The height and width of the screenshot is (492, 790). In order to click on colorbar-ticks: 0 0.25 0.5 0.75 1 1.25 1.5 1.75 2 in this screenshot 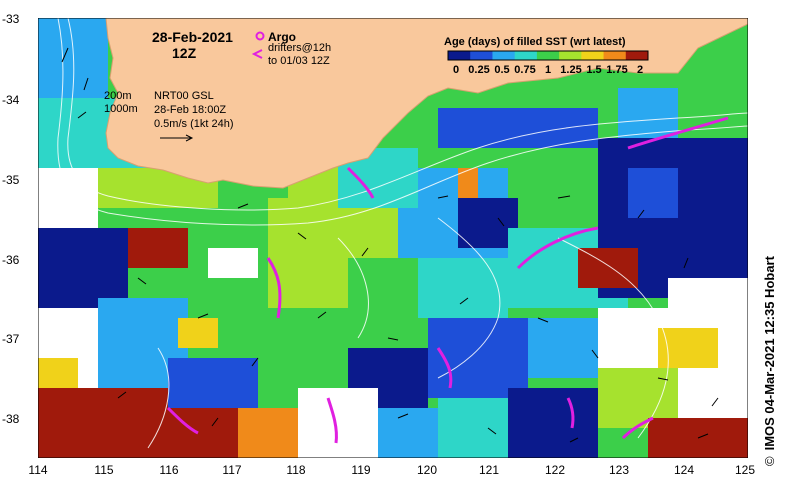, I will do `click(548, 70)`.